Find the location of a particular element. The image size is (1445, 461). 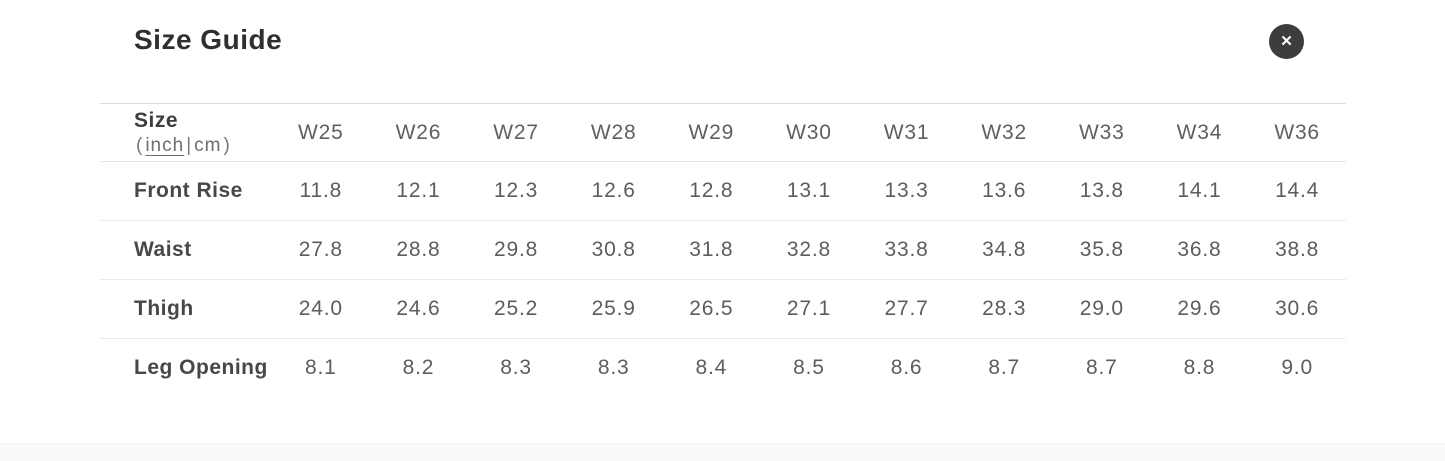

close-button: ✕ is located at coordinates (1286, 41).